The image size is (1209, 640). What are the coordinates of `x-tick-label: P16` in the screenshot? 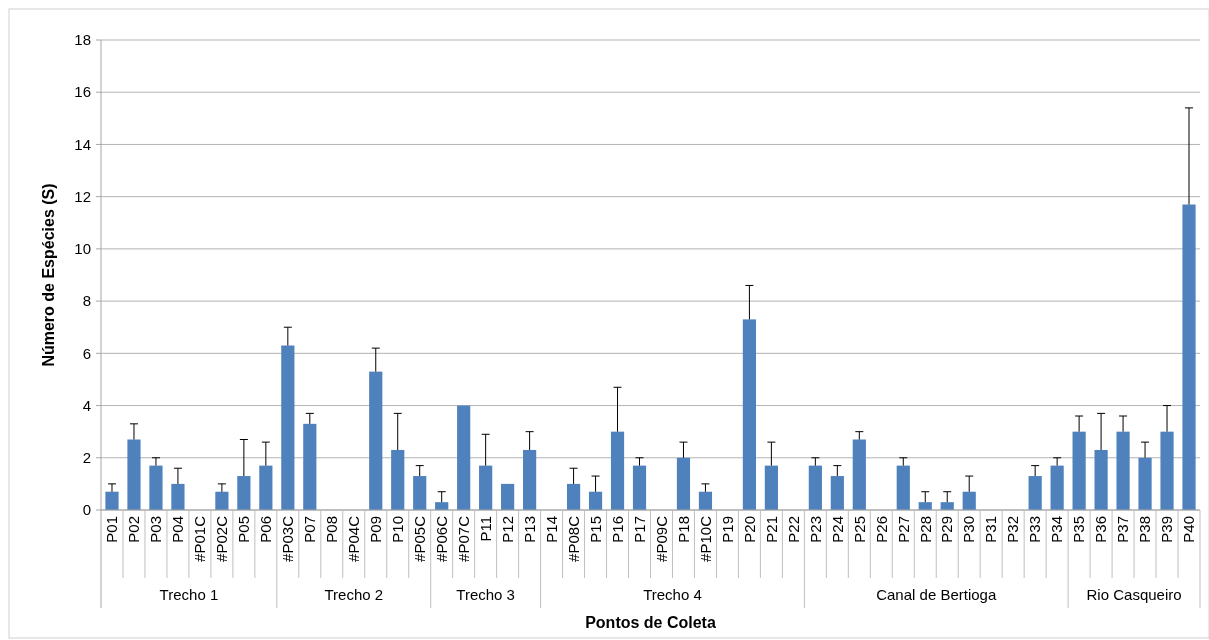 It's located at (617, 529).